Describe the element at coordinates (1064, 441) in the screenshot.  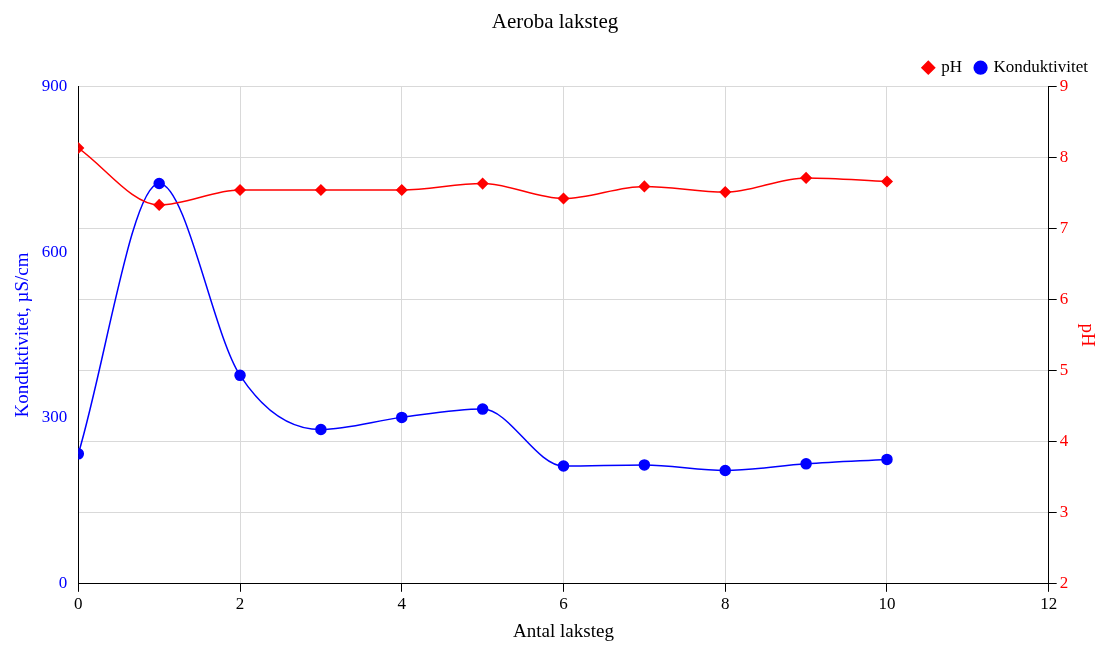
I see `y2-tick-label: 4` at that location.